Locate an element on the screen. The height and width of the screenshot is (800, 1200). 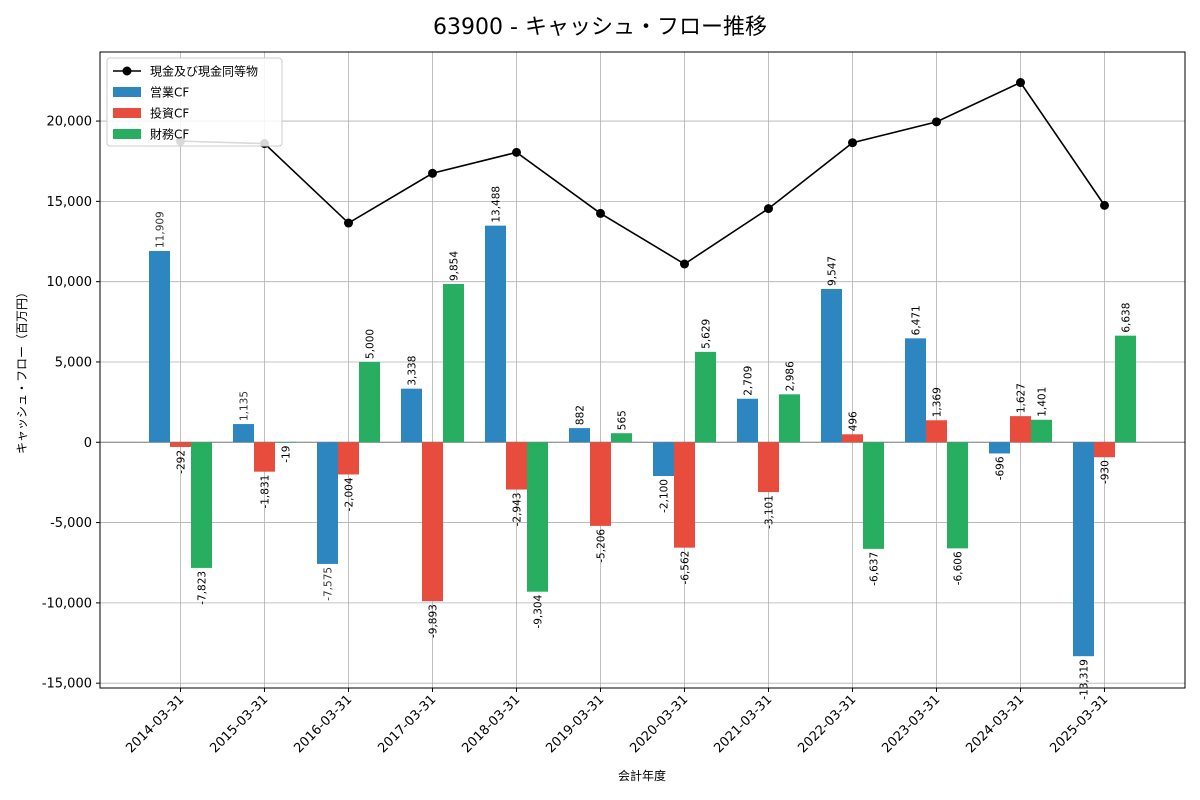
bar-value-label: 13,488 is located at coordinates (497, 204).